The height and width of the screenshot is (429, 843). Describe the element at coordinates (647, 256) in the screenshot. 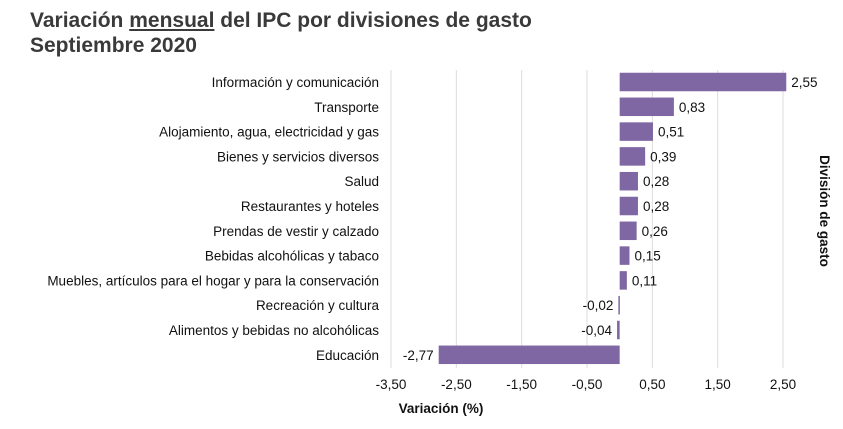

I see `data-label: 0,15` at that location.